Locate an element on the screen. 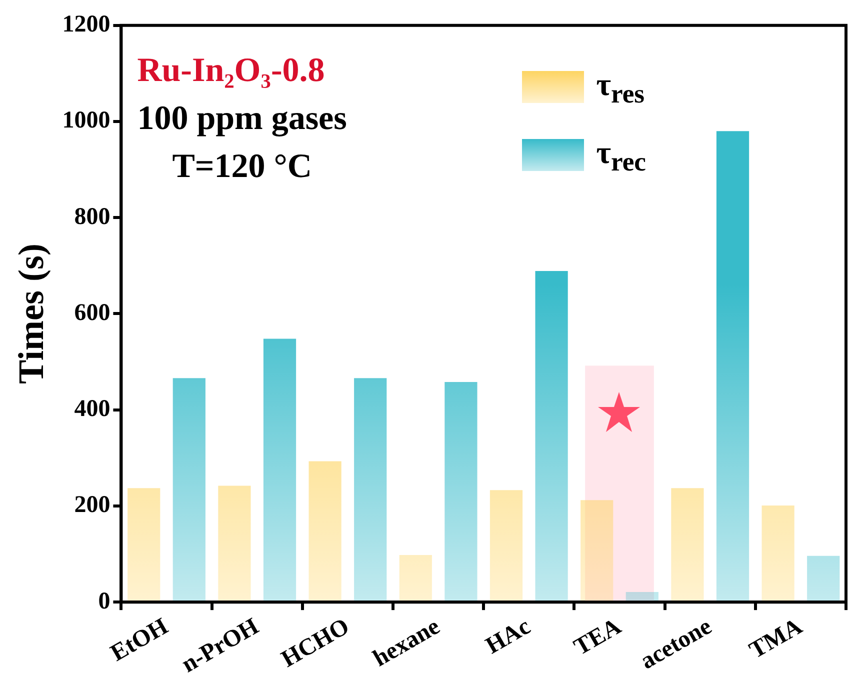 Image resolution: width=866 pixels, height=691 pixels. y-tick-label: 600 is located at coordinates (92, 313).